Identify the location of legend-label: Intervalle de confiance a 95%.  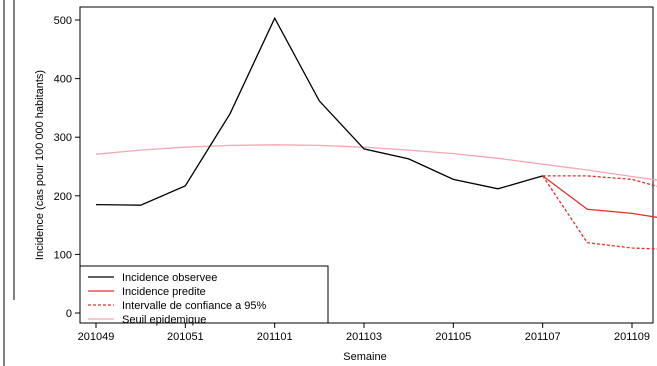
(194, 306).